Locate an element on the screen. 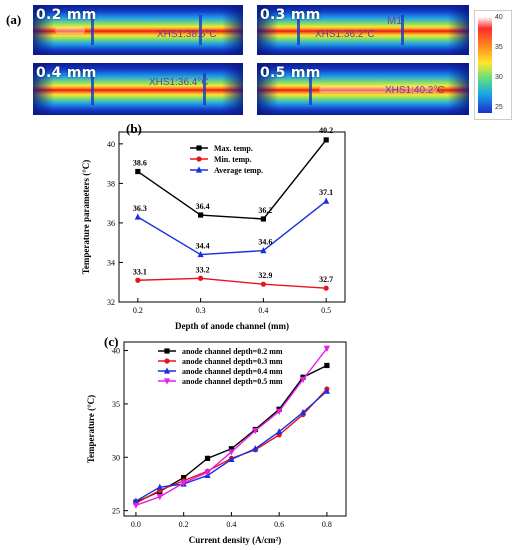  legend-entry: Average temp. is located at coordinates (238, 170).